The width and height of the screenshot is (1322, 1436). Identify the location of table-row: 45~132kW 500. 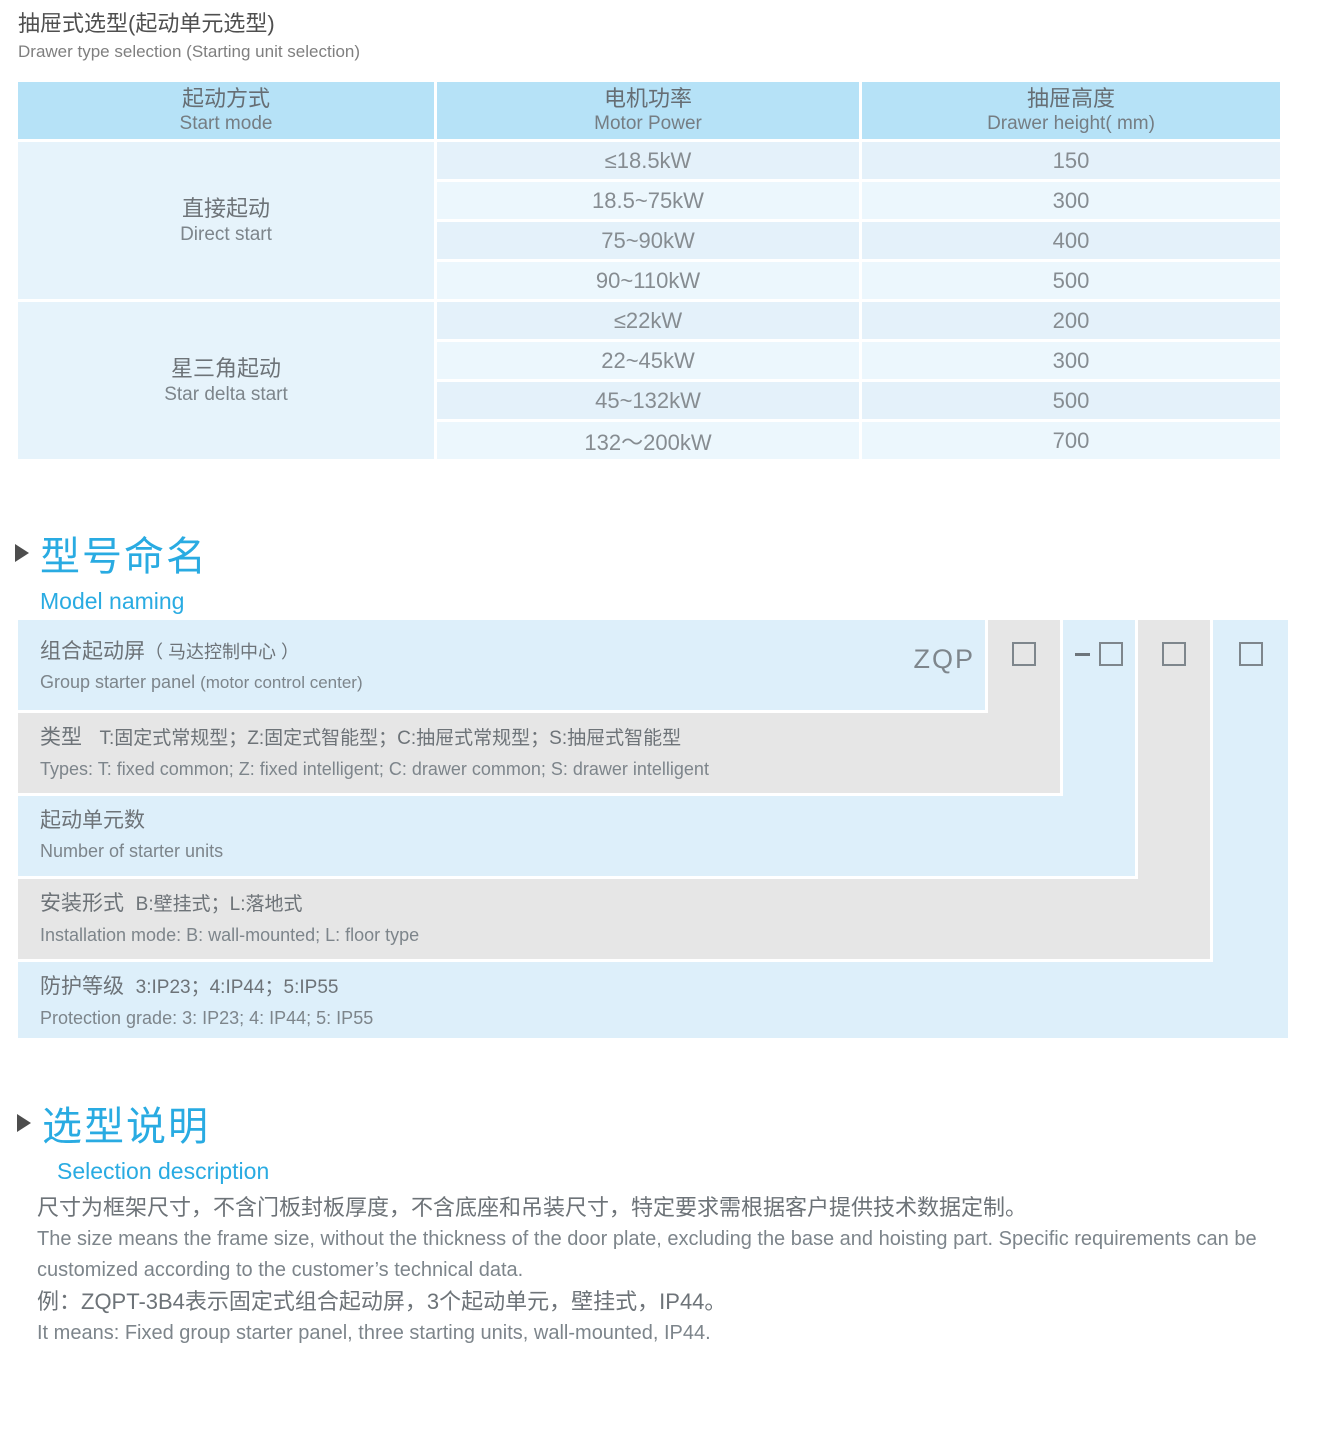
(649, 400).